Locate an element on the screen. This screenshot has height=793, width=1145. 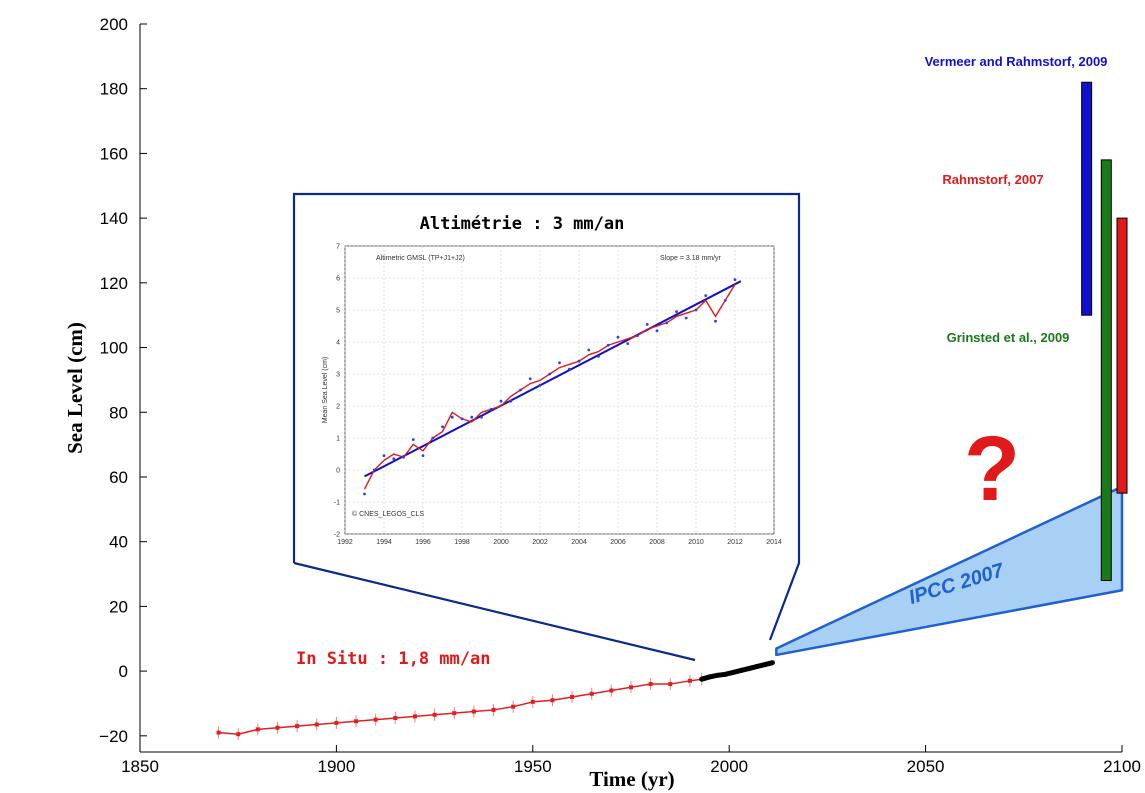
inset-credit: © CNES_LEGOS_CLS is located at coordinates (388, 514).